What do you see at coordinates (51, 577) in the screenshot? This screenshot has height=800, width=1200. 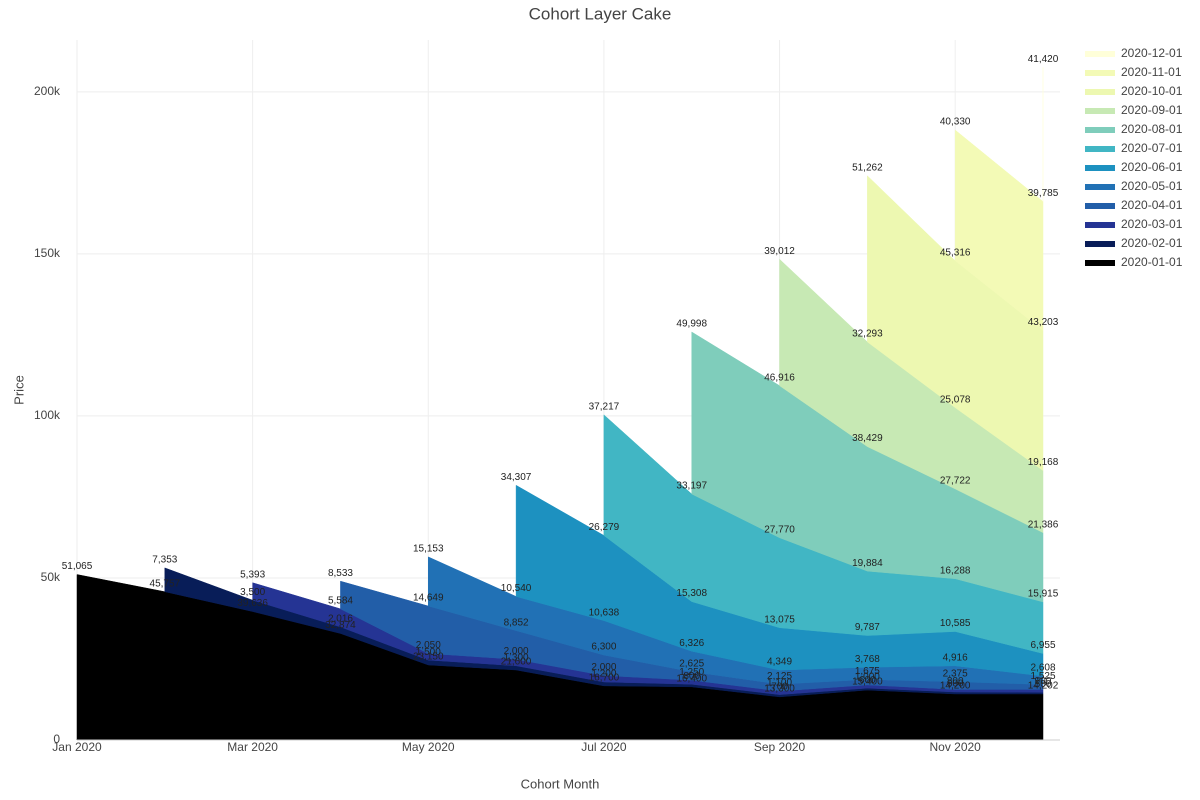 I see `y-tick-label: 50k` at bounding box center [51, 577].